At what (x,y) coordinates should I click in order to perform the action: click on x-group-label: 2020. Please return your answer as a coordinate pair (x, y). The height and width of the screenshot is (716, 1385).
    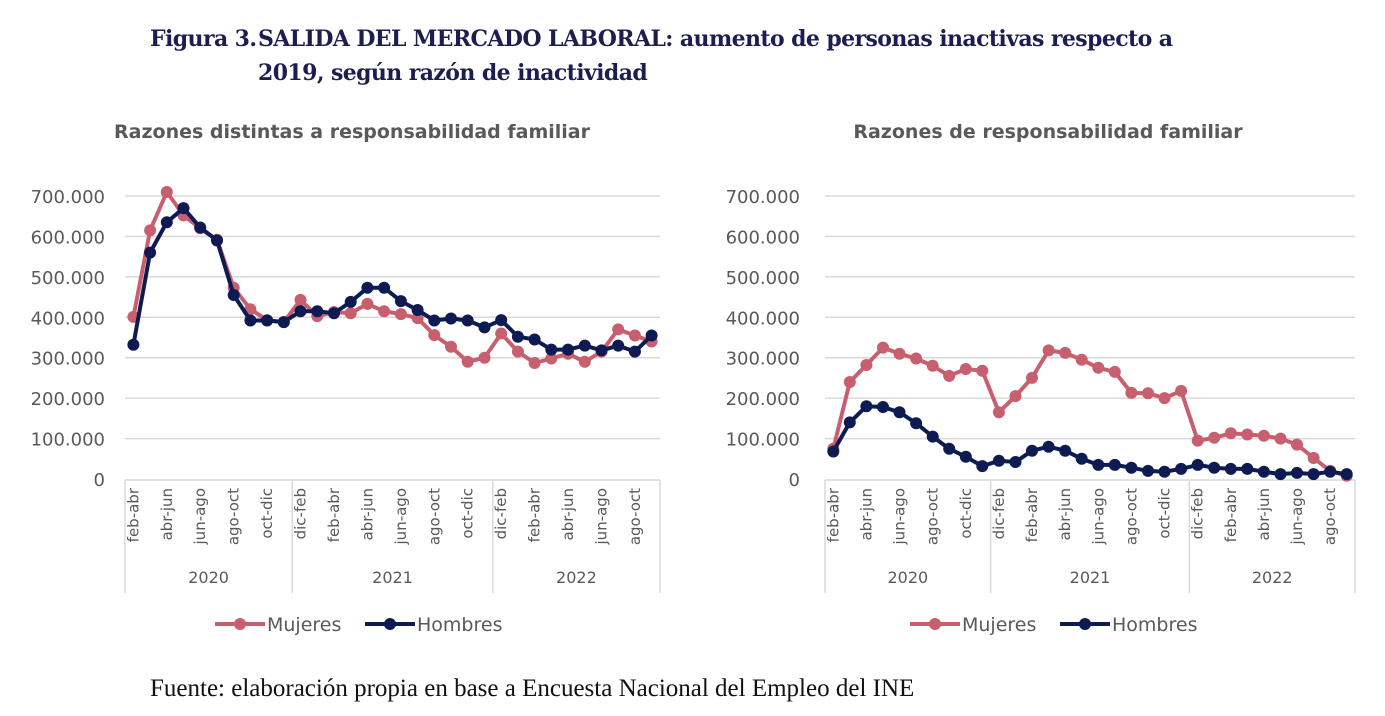
    Looking at the image, I should click on (208, 577).